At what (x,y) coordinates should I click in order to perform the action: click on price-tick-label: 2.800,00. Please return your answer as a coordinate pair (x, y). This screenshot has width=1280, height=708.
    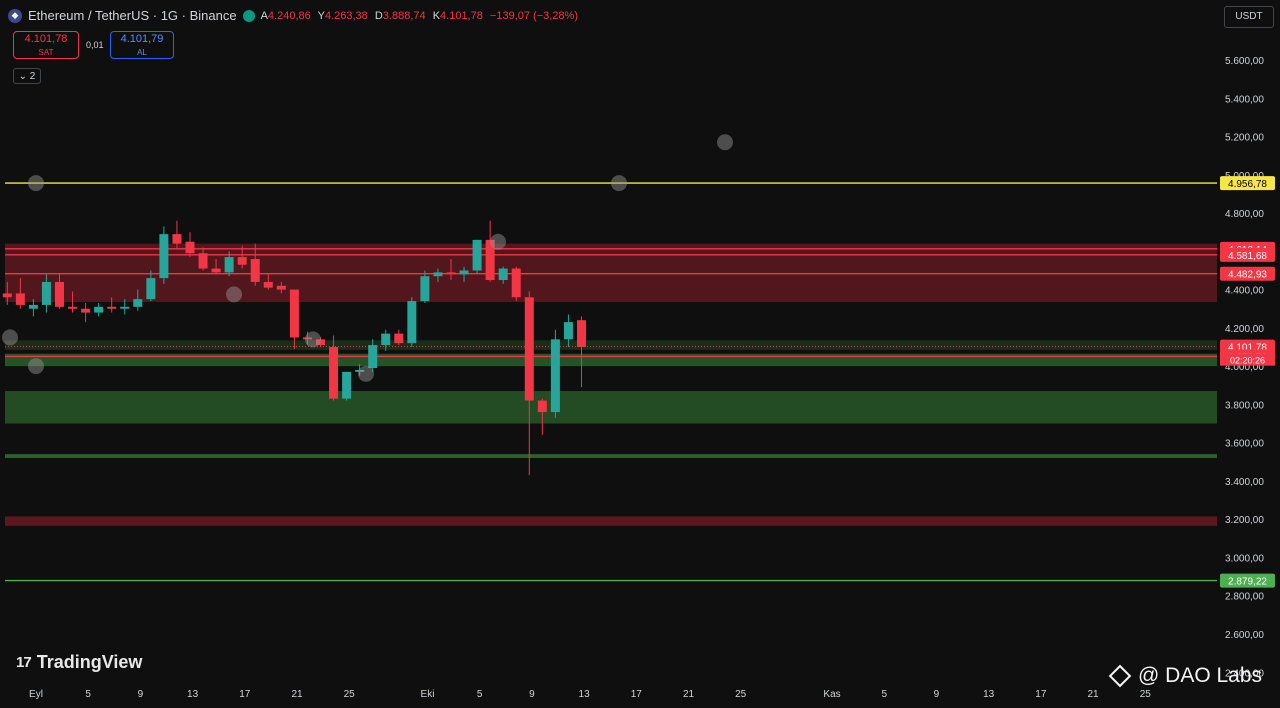
    Looking at the image, I should click on (1244, 597).